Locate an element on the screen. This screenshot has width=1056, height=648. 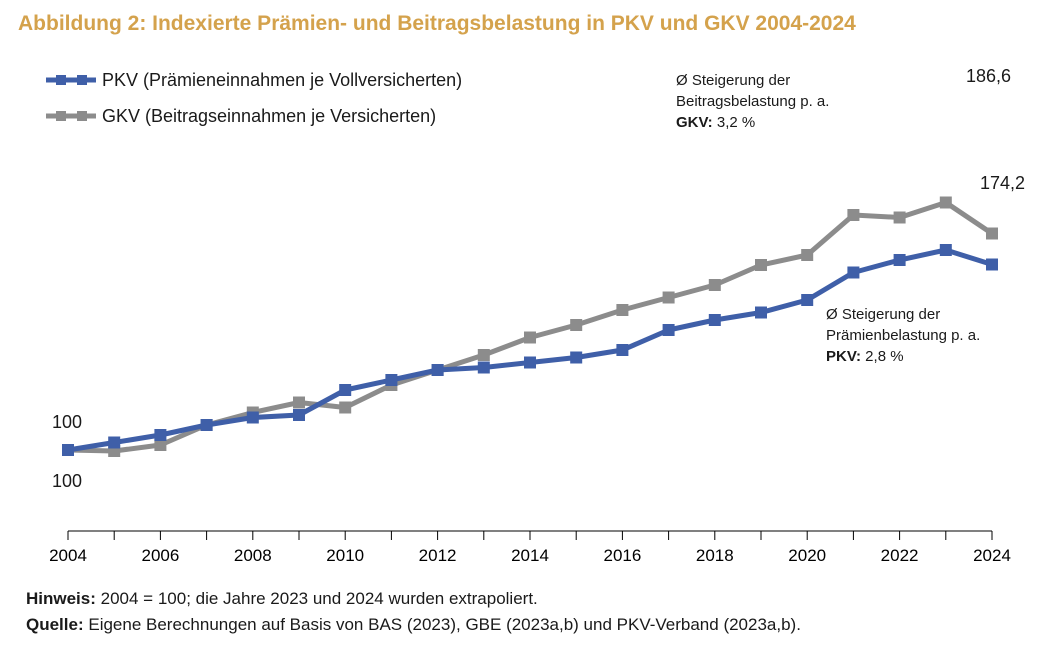
pkv-annotation-bold: PKV: is located at coordinates (843, 356).